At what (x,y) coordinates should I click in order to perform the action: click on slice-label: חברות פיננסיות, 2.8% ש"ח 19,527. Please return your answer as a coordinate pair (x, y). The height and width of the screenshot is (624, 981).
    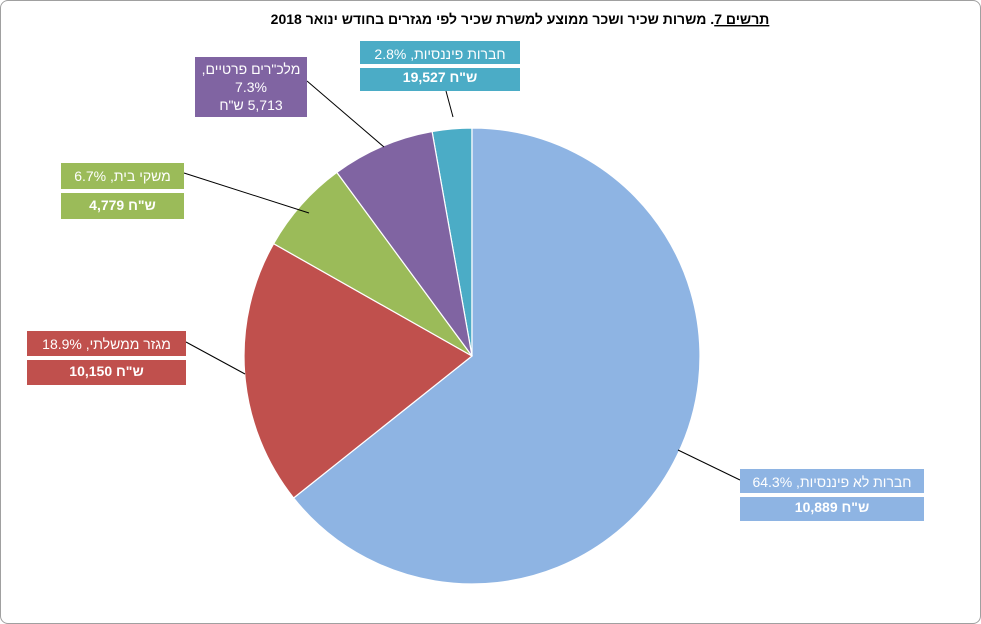
    Looking at the image, I should click on (440, 79).